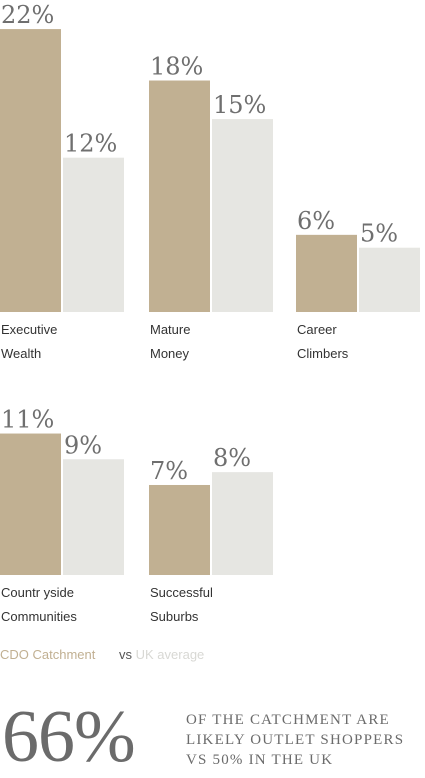 Image resolution: width=425 pixels, height=778 pixels. Describe the element at coordinates (358, 284) in the screenshot. I see `bar-group-2: 6% 5% Career Climbers` at that location.